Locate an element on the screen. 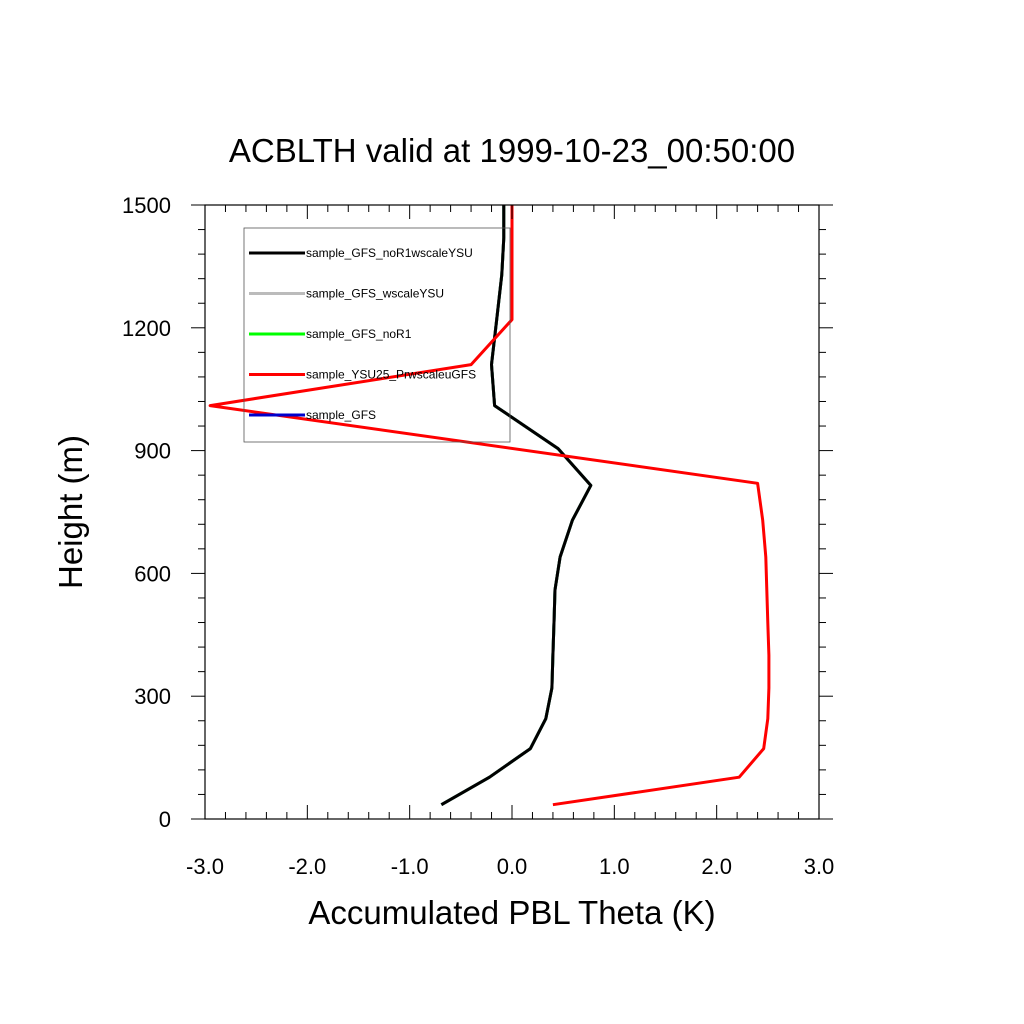 The height and width of the screenshot is (1024, 1024). legend-label: sample_GFS_noR1wscaleYSU is located at coordinates (389, 253).